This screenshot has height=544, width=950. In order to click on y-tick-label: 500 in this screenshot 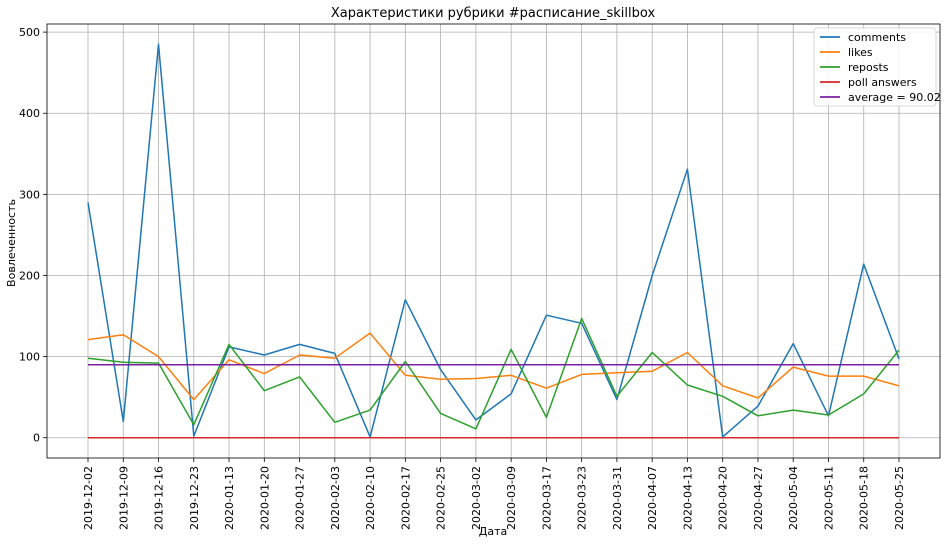, I will do `click(29, 32)`.